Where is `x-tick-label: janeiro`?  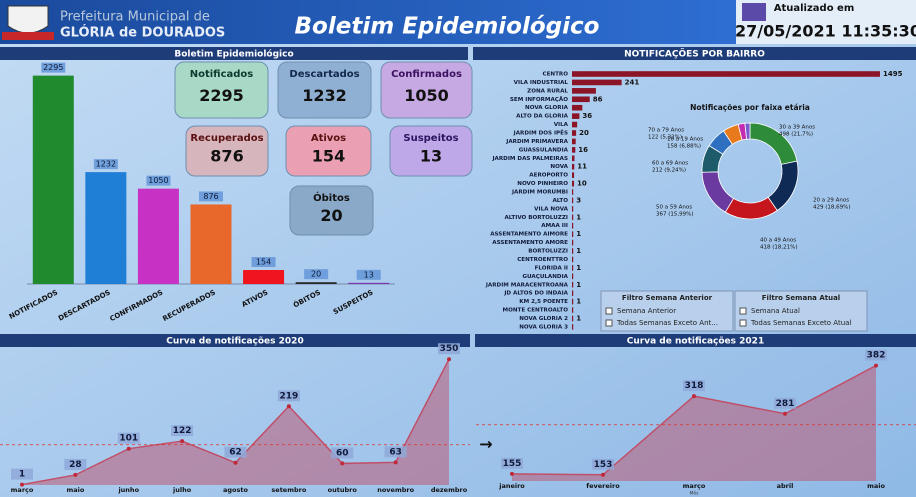 x-tick-label: janeiro is located at coordinates (511, 486).